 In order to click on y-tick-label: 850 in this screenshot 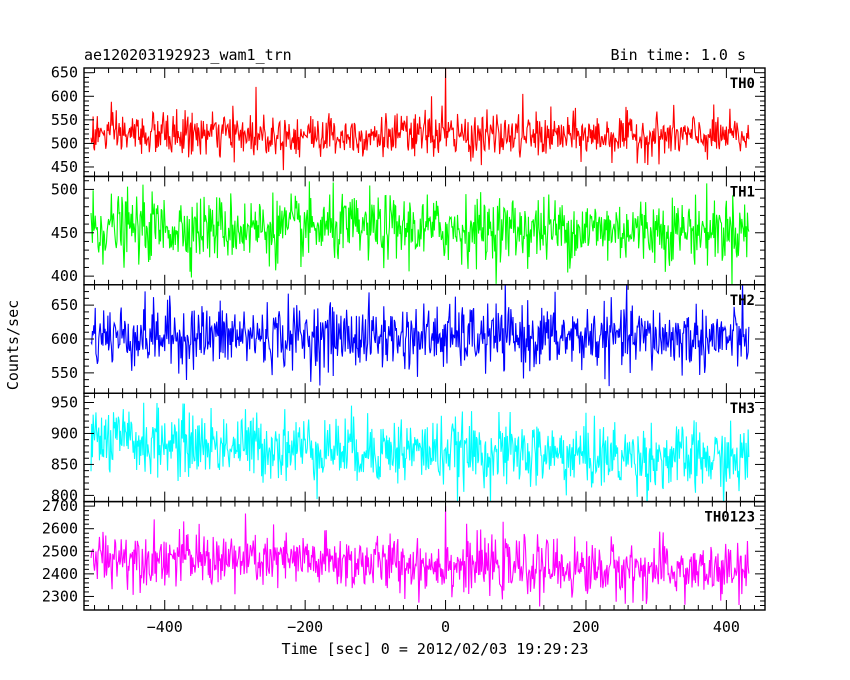, I will do `click(64, 464)`.